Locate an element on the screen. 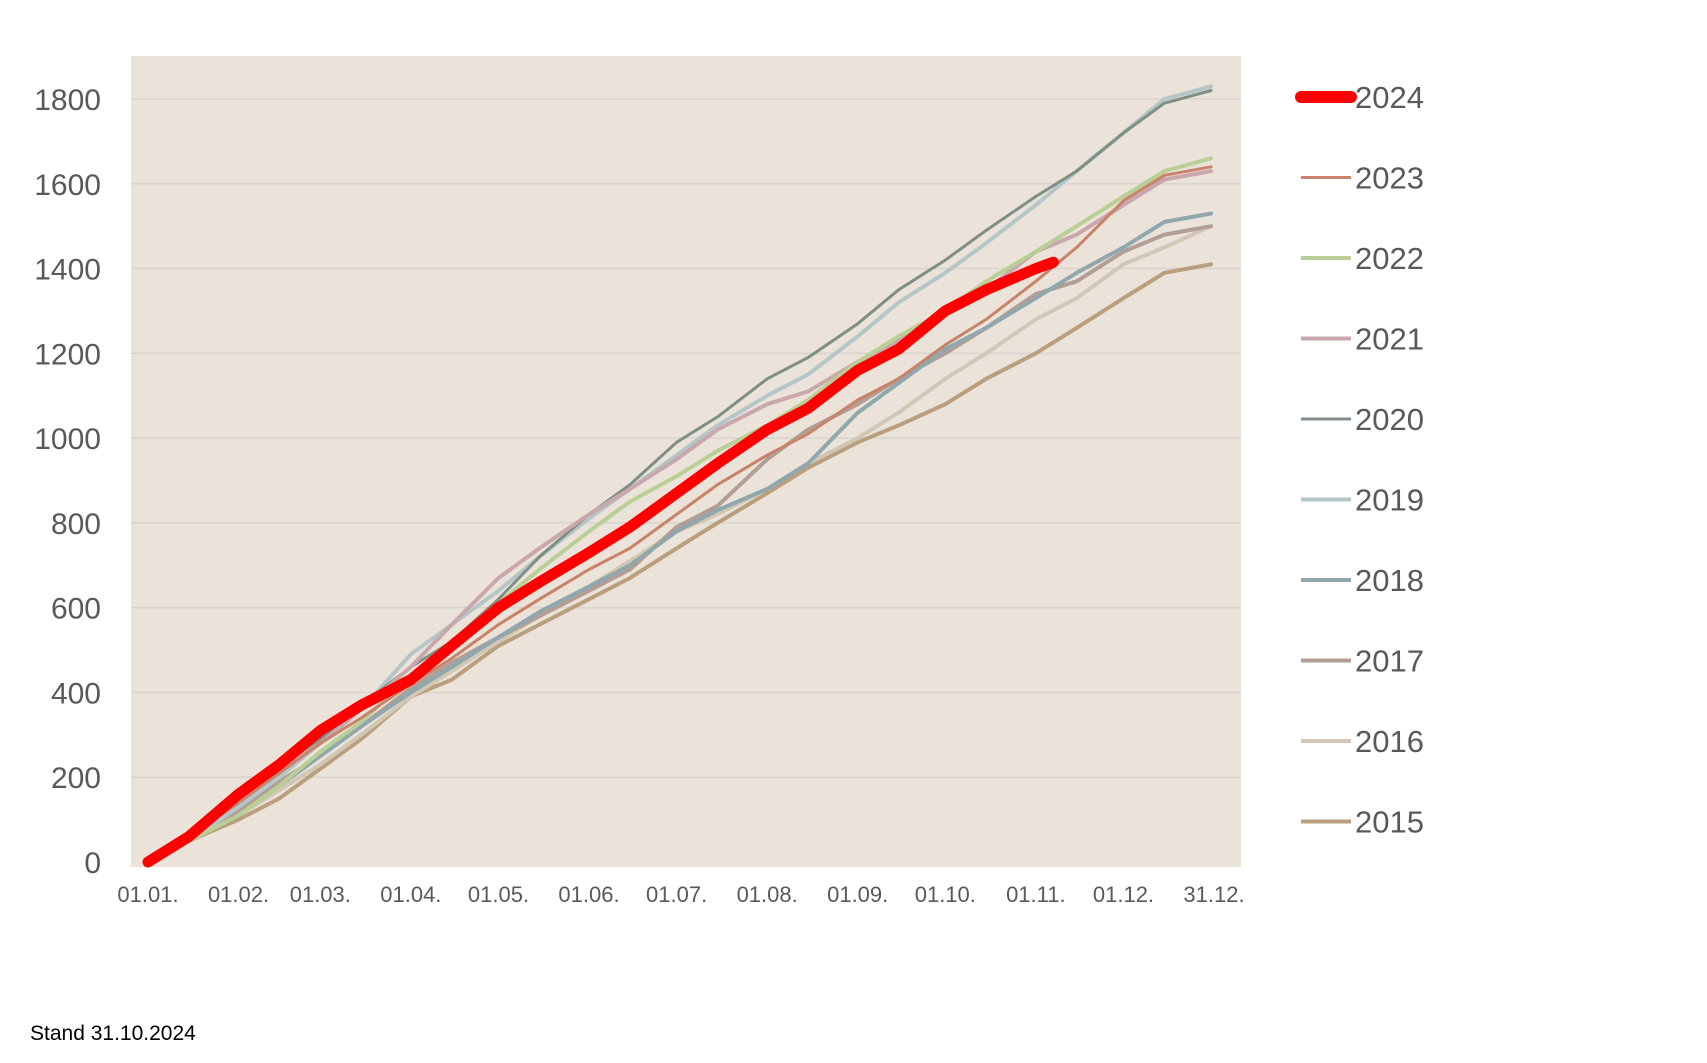 The height and width of the screenshot is (1063, 1707). legend-label-2018: 2018 is located at coordinates (1389, 580).